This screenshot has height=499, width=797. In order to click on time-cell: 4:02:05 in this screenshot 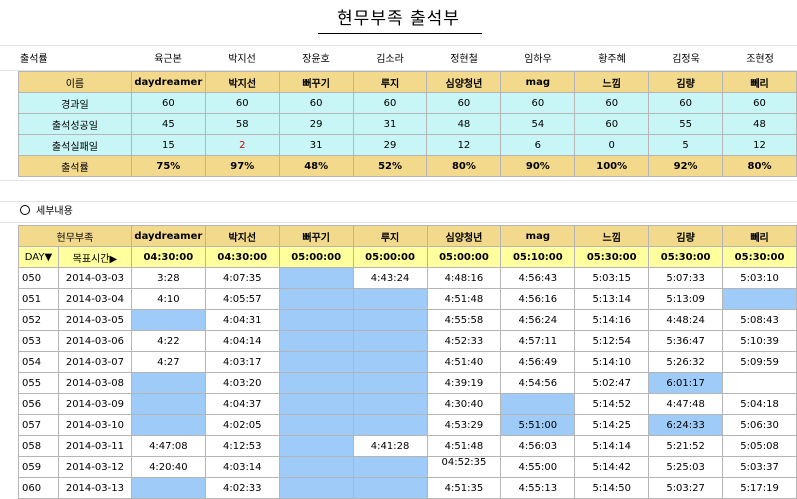, I will do `click(242, 425)`.